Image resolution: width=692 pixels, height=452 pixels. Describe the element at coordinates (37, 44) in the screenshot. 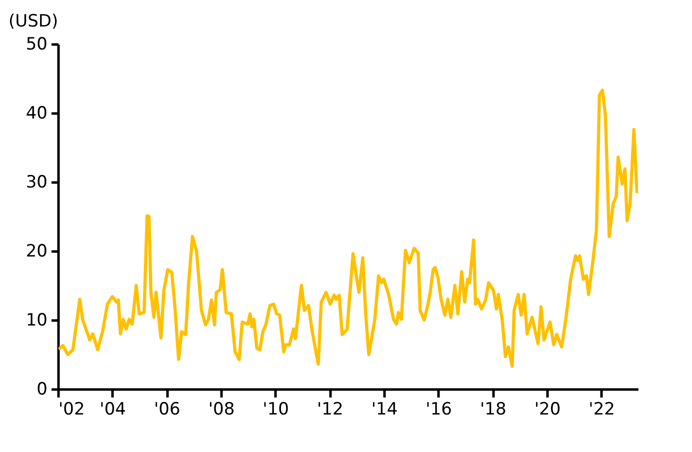

I see `y-tick-label: 50` at that location.